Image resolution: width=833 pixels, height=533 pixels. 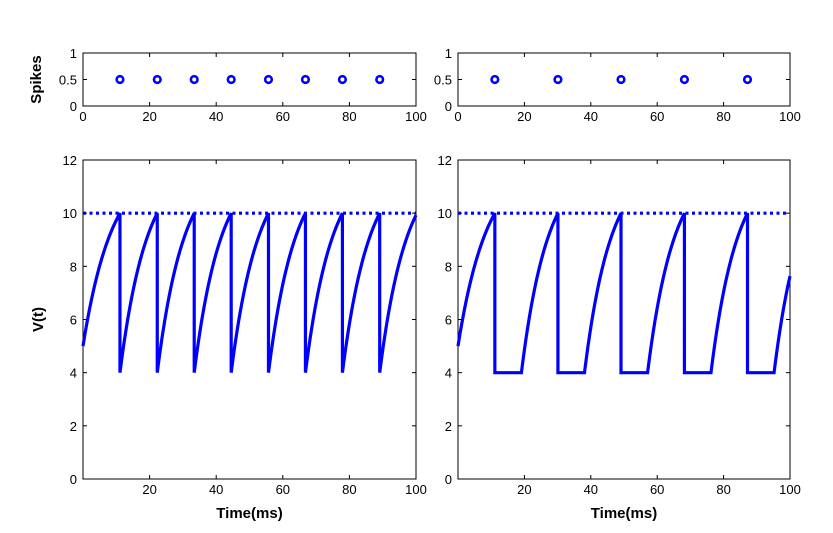 What do you see at coordinates (38, 319) in the screenshot?
I see `y-axis-label: V(t)` at bounding box center [38, 319].